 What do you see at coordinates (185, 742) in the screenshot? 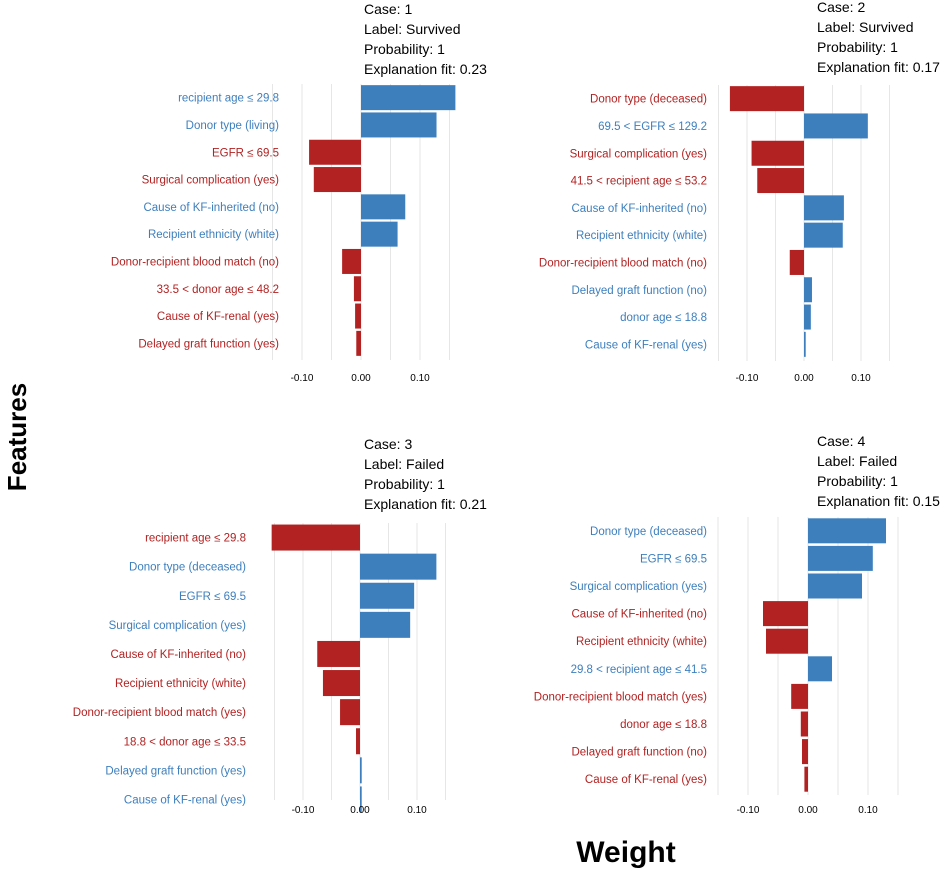
I see `feature-label: 18.8 < donor age ≤ 33.5` at bounding box center [185, 742].